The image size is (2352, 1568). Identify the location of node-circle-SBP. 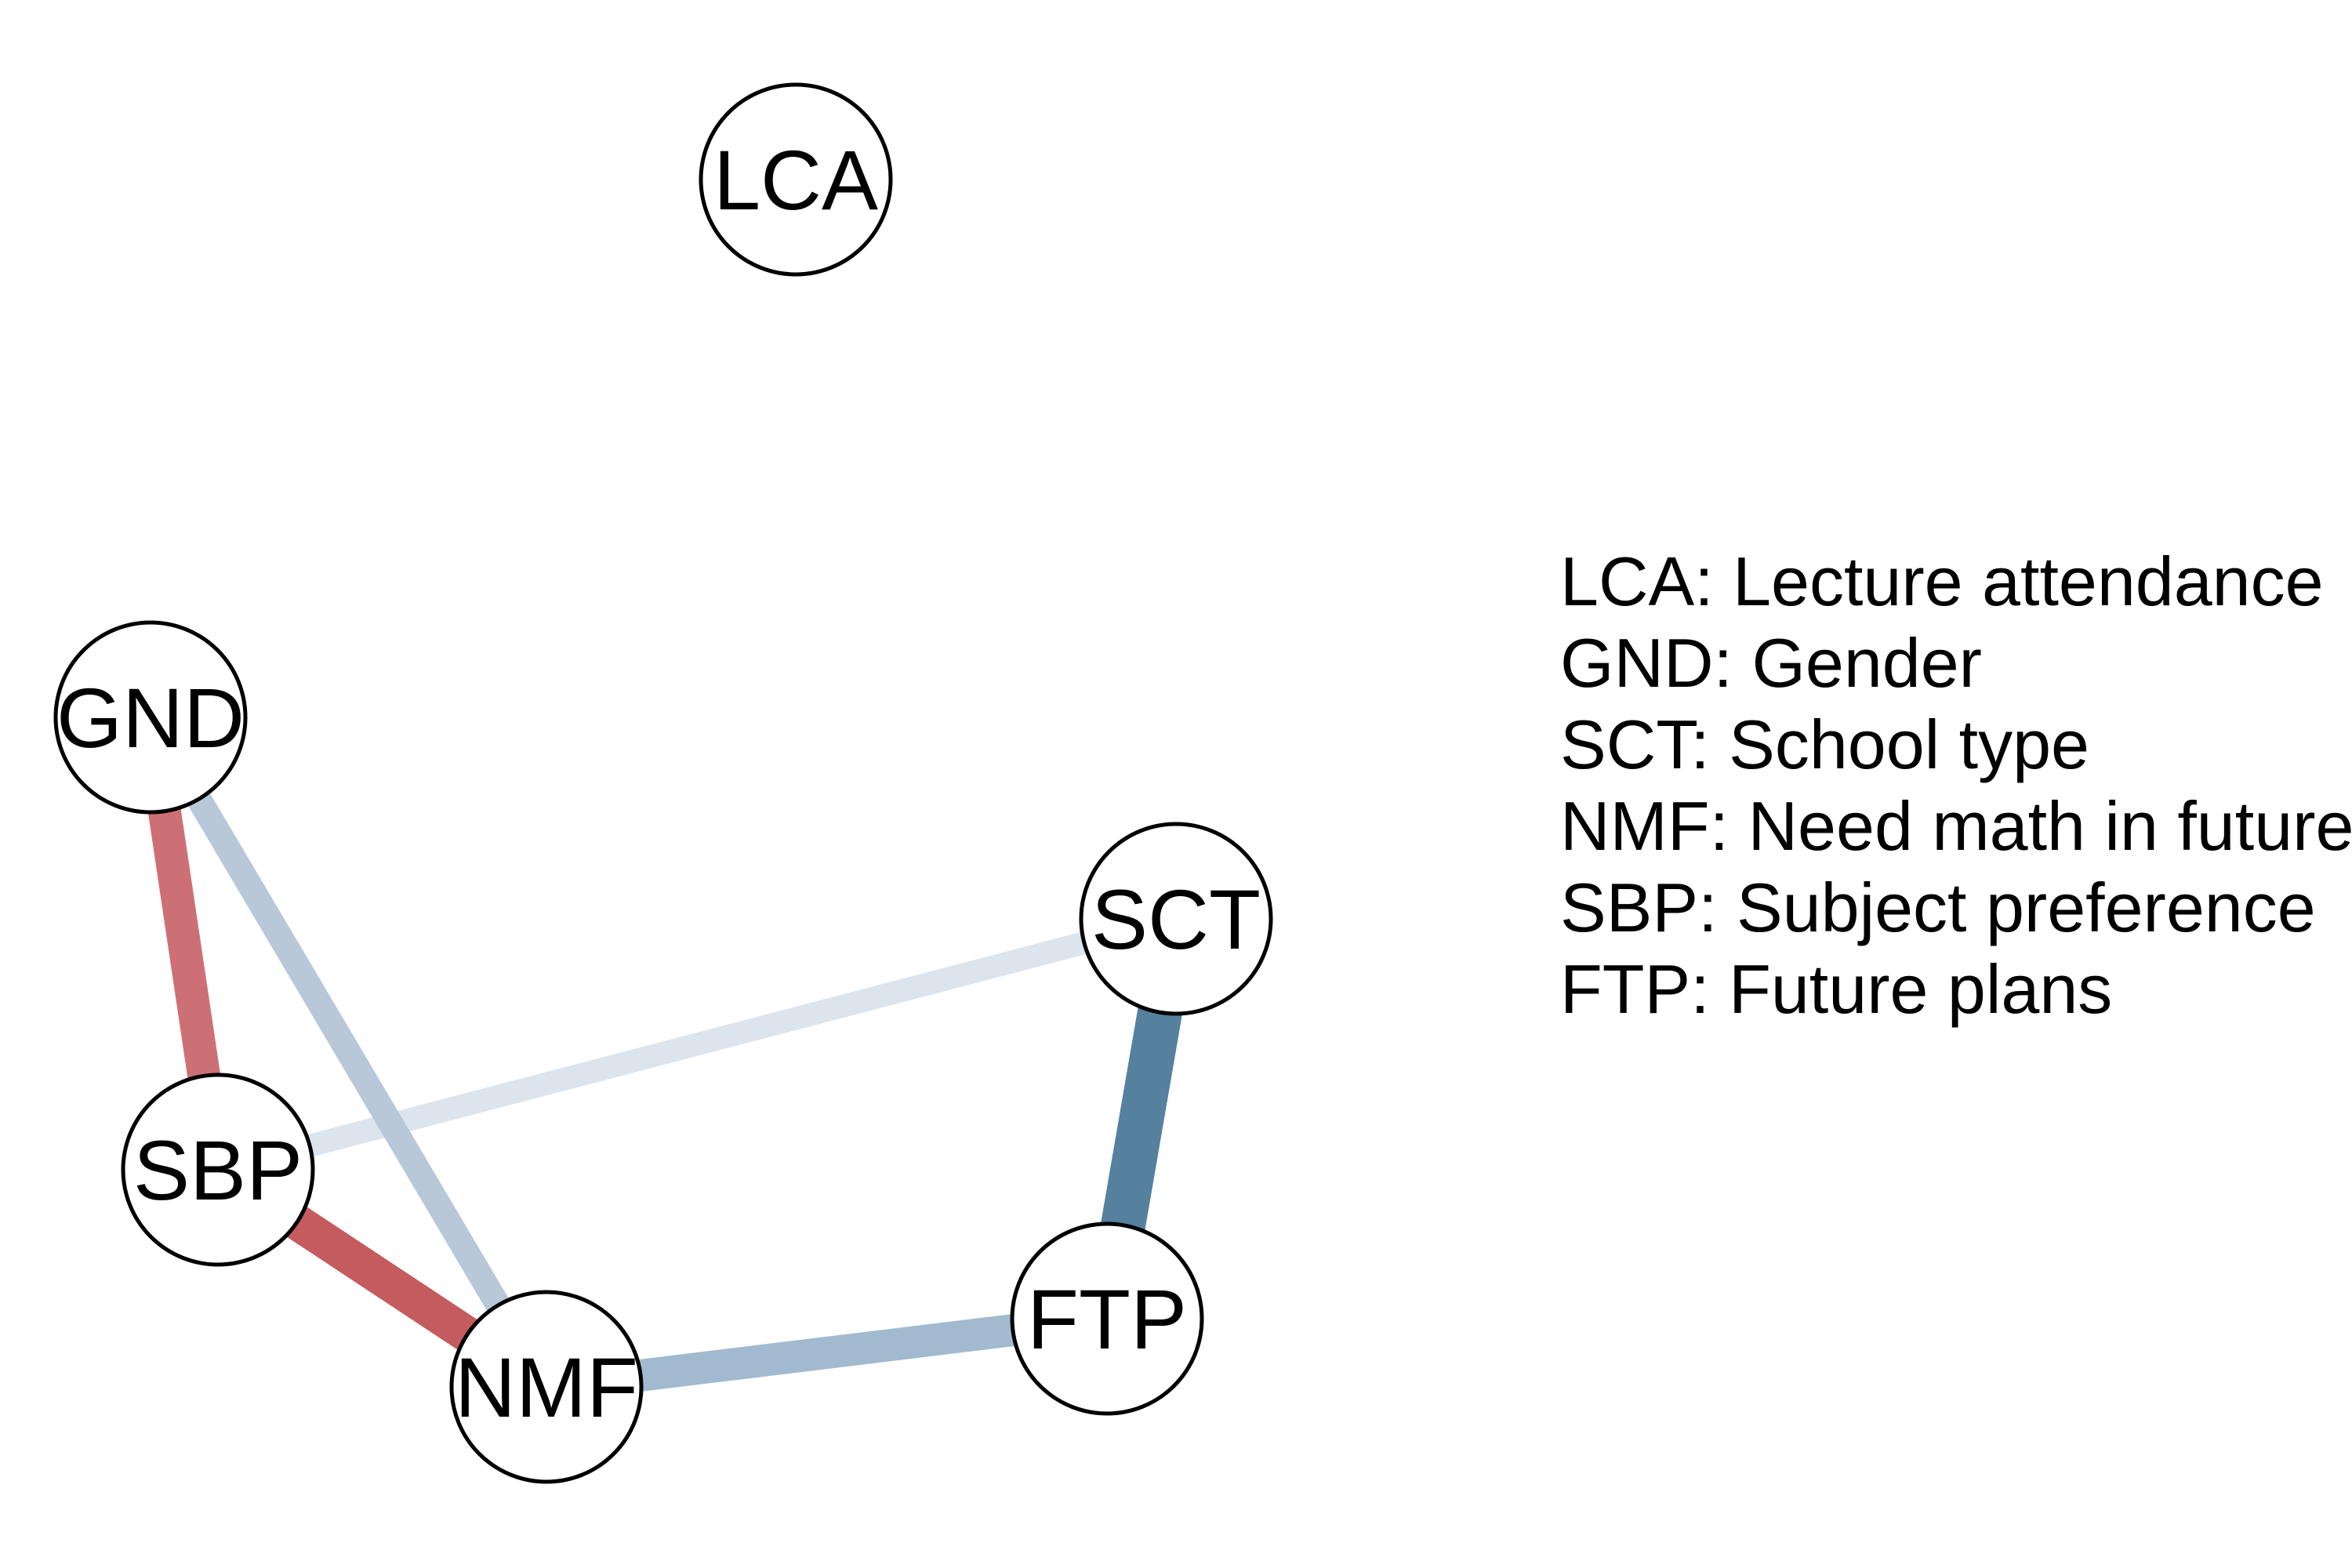
(218, 1170).